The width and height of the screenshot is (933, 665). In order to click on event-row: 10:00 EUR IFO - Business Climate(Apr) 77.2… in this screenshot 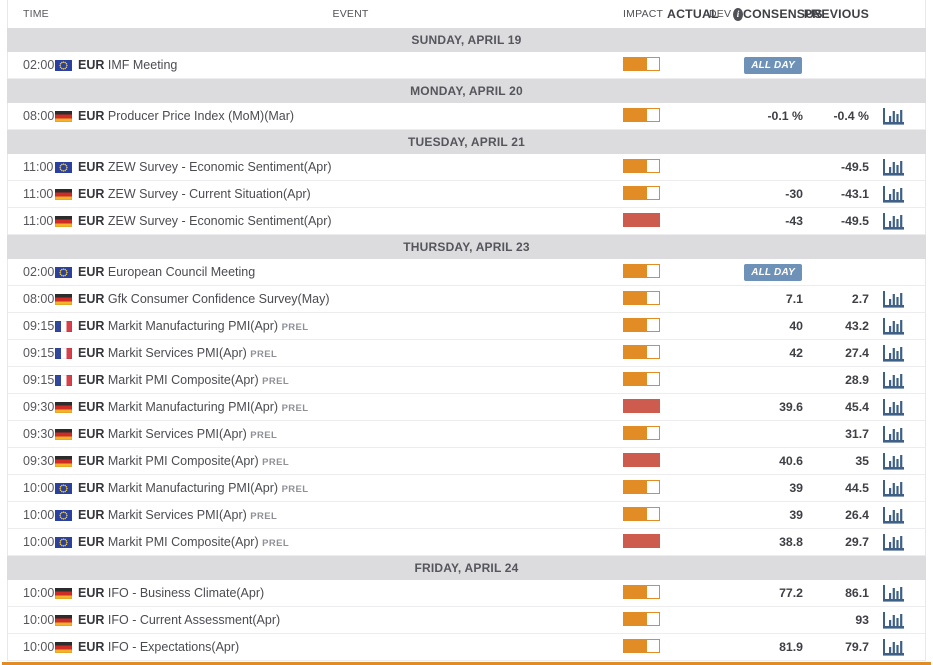, I will do `click(466, 593)`.